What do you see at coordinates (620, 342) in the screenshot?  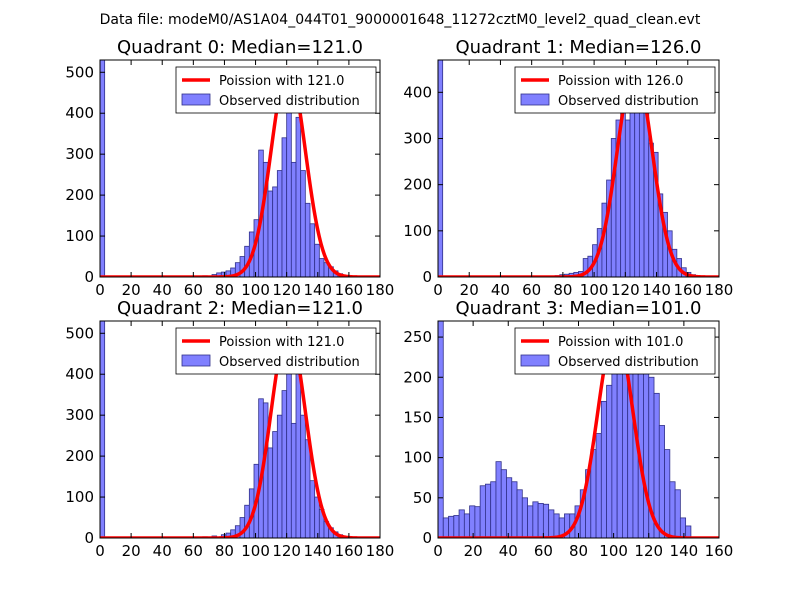 I see `legend-label-curve: Poission with 101.0` at bounding box center [620, 342].